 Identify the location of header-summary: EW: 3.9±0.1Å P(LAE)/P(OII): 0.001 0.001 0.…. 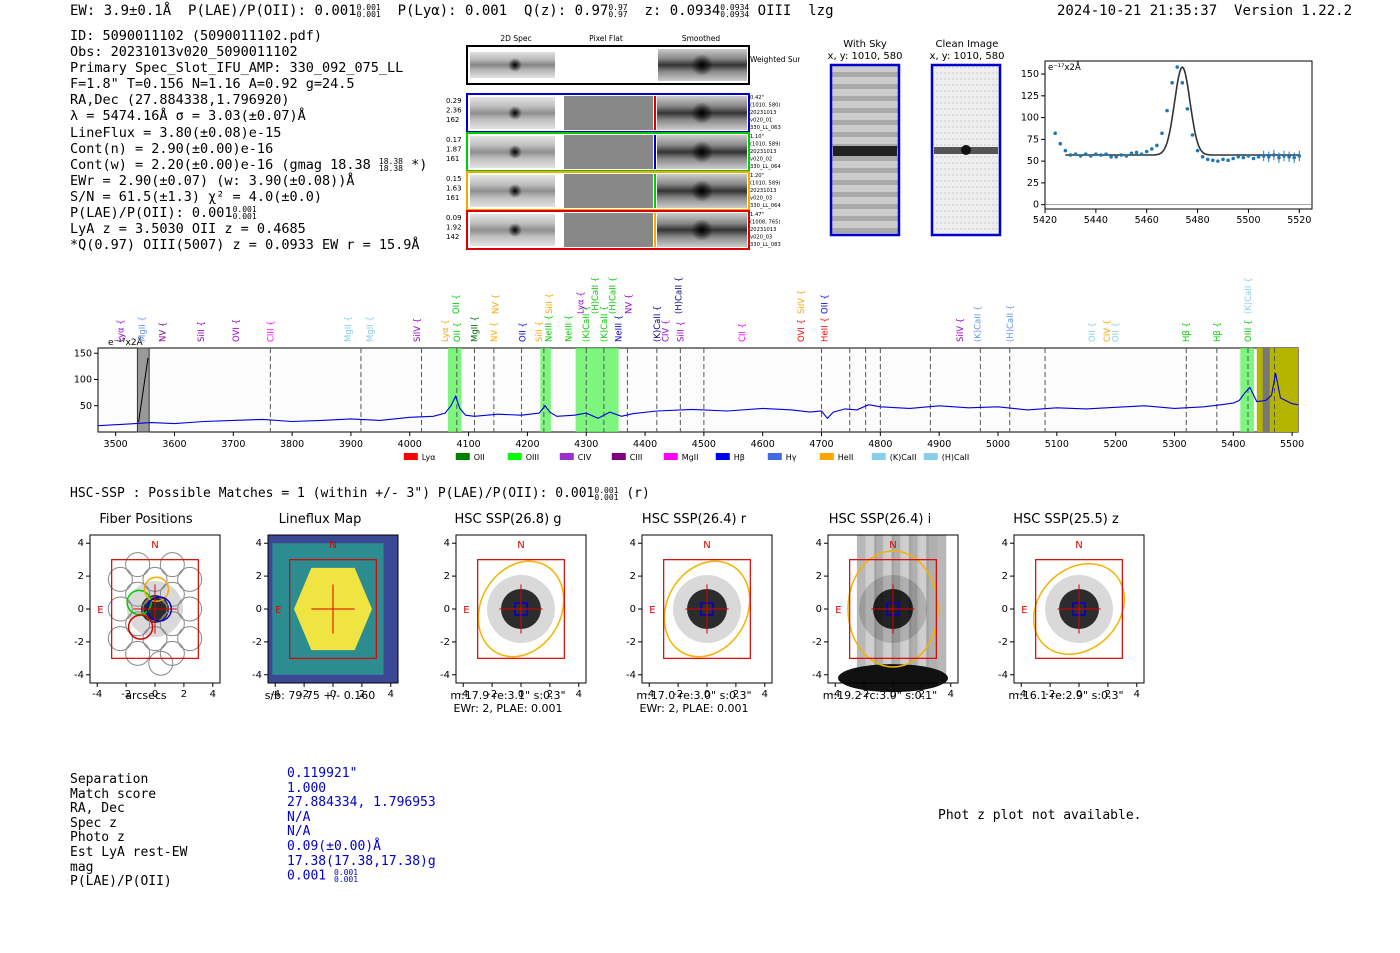
(452, 11).